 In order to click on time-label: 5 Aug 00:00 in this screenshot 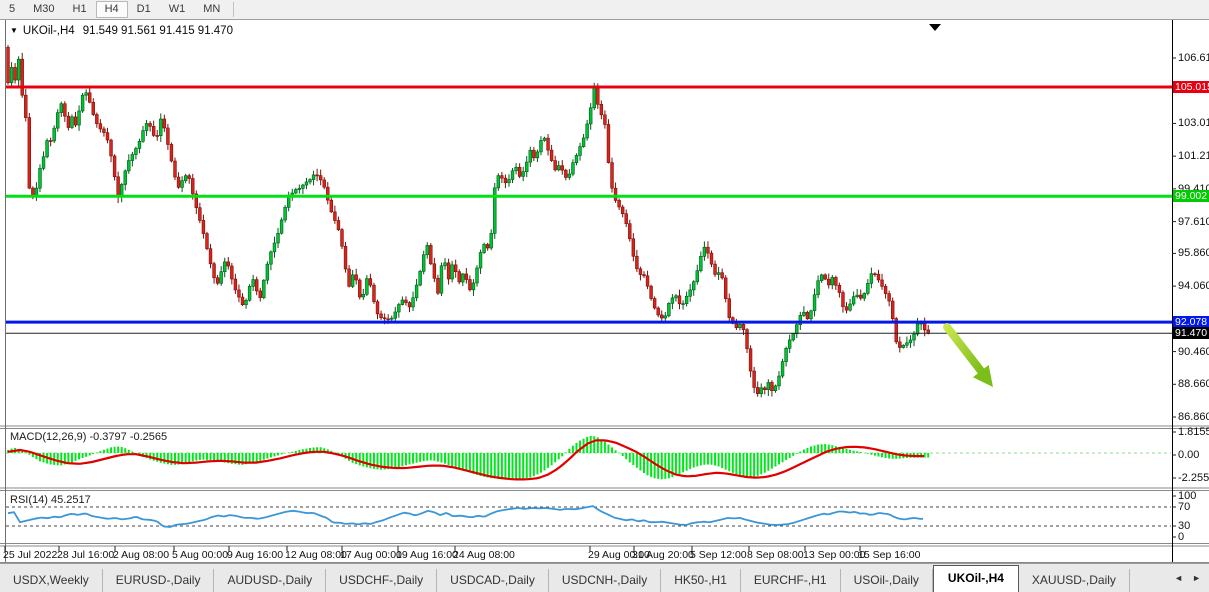, I will do `click(200, 555)`.